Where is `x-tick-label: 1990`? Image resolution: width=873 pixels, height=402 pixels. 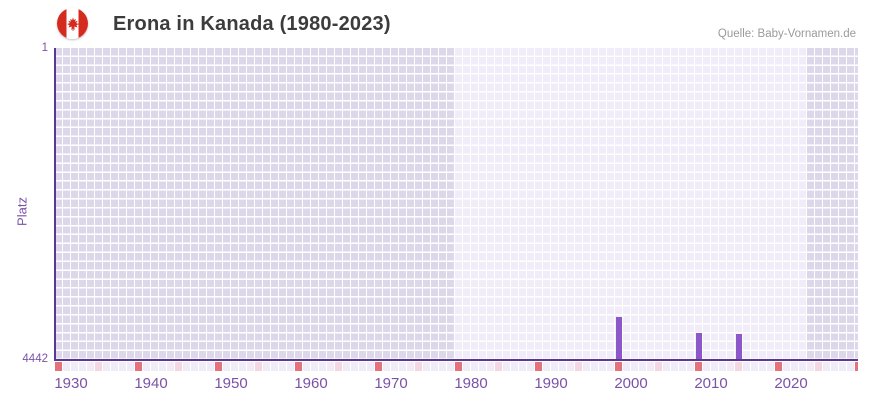
x-tick-label: 1990 is located at coordinates (551, 383).